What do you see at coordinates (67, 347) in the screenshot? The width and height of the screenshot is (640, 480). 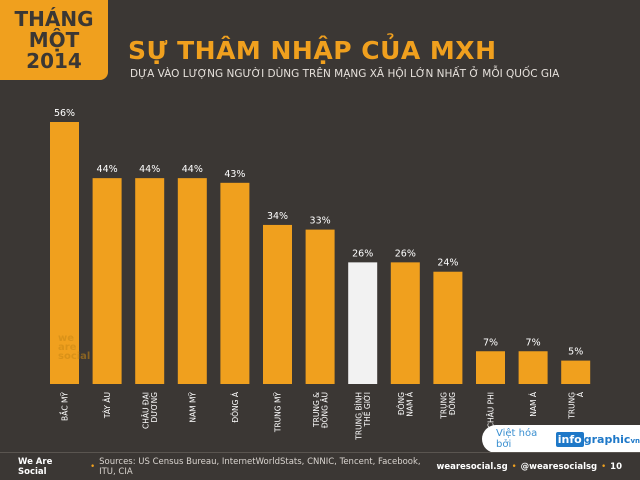 I see `watermark-line: are` at bounding box center [67, 347].